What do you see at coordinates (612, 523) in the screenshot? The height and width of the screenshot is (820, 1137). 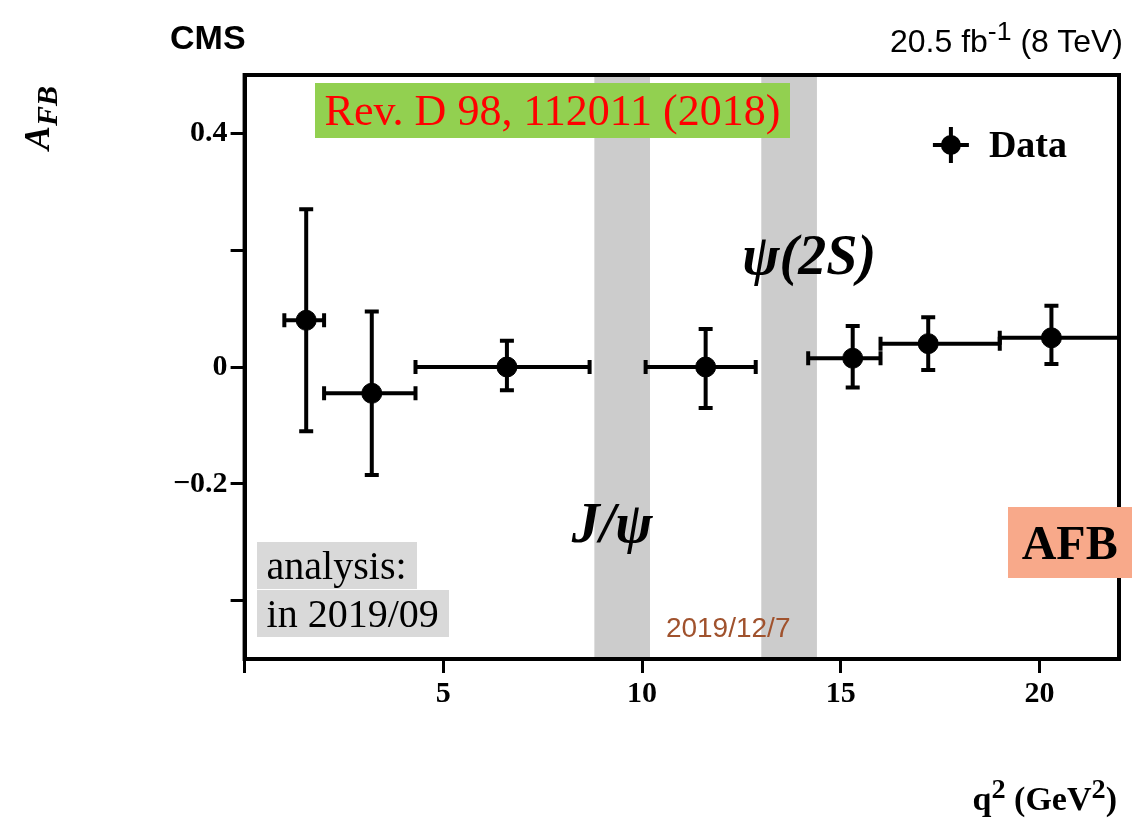 I see `band-label: J/ψ` at bounding box center [612, 523].